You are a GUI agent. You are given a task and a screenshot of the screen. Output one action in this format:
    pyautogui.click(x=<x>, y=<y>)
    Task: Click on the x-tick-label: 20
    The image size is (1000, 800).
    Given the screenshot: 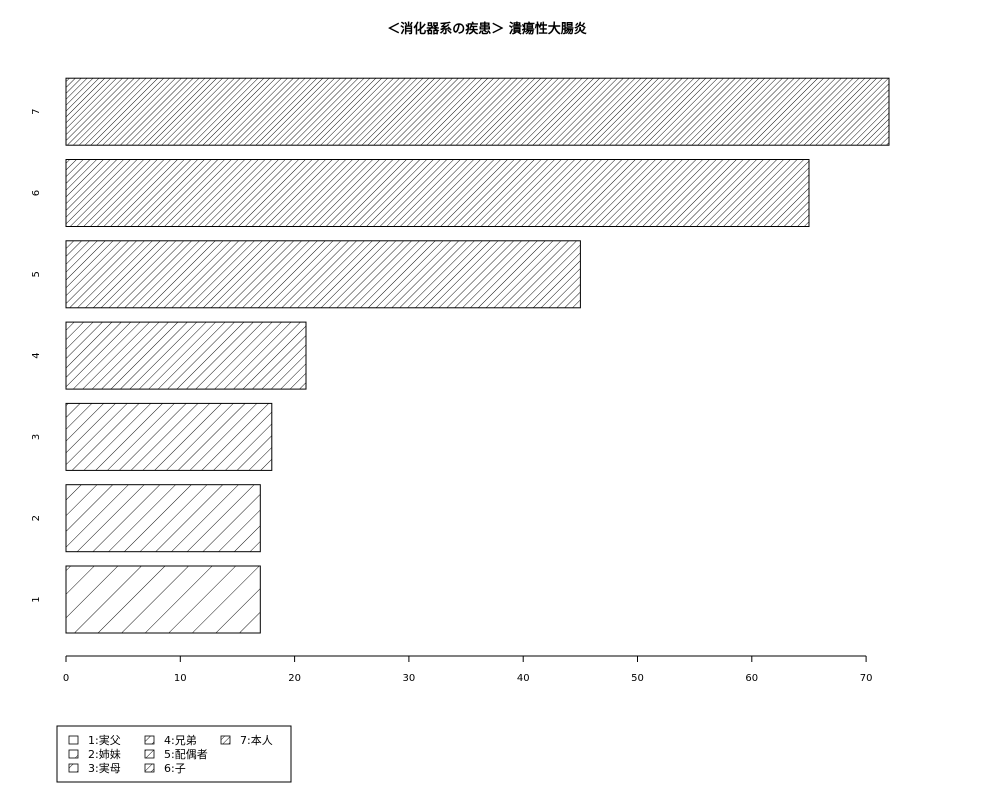 What is the action you would take?
    pyautogui.click(x=294, y=678)
    